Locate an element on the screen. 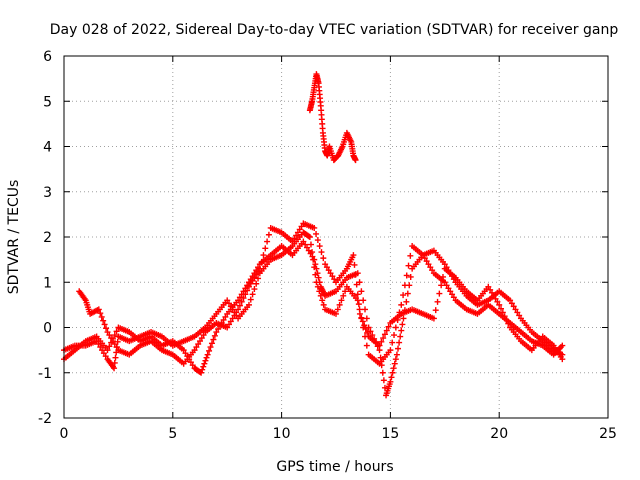 The height and width of the screenshot is (480, 640). x-tick-label: 0 is located at coordinates (64, 434).